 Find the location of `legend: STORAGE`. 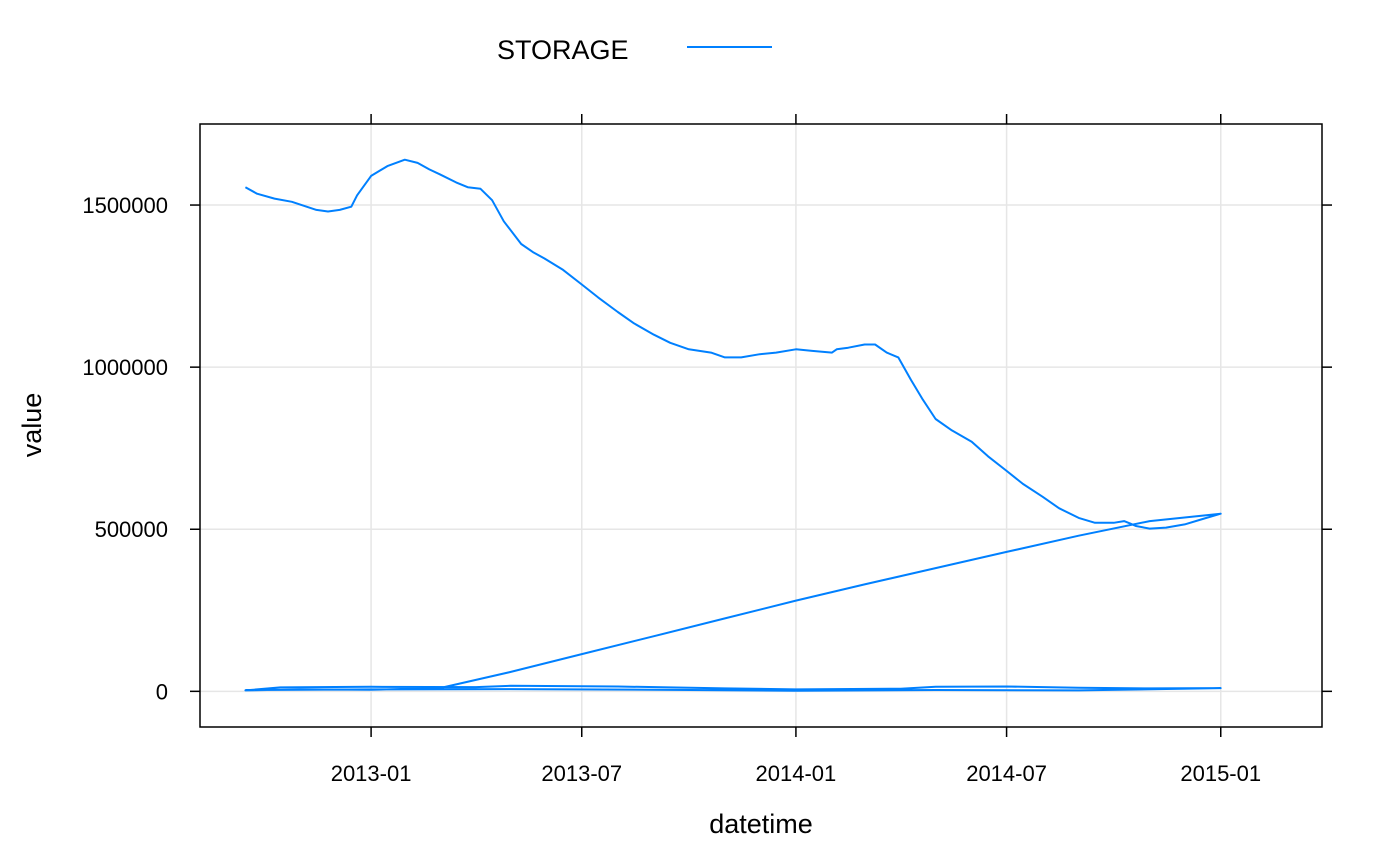

legend: STORAGE is located at coordinates (634, 50).